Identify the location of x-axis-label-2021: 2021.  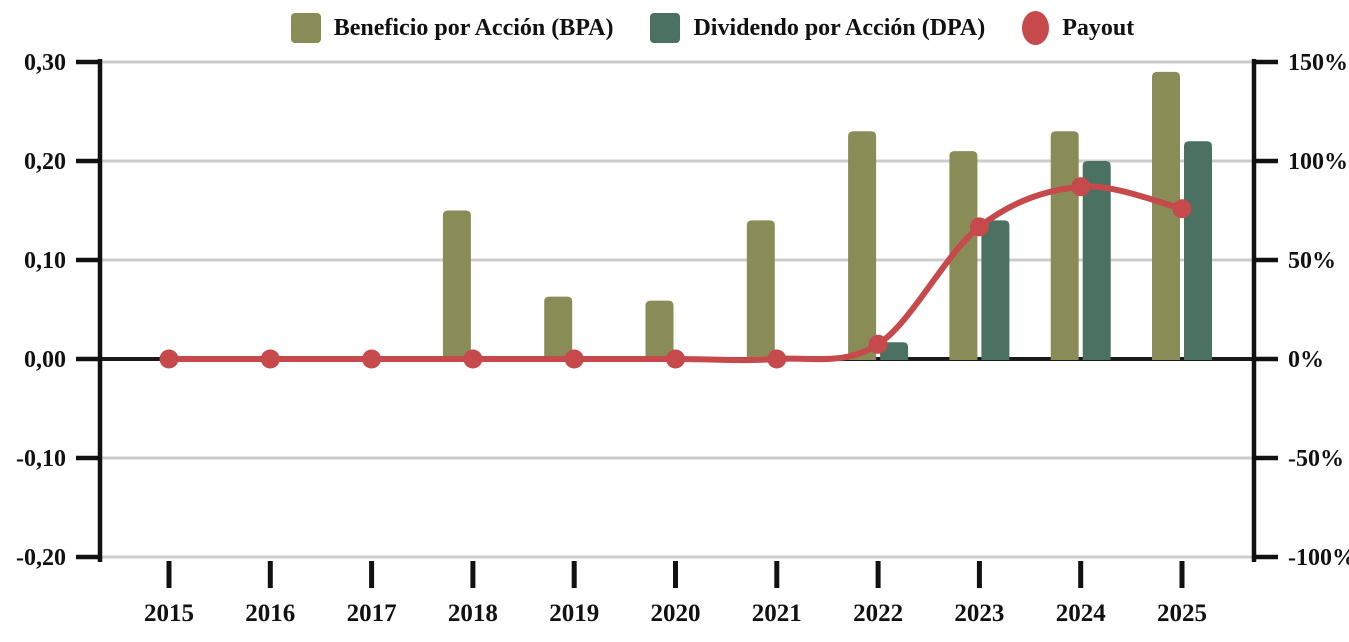
(777, 613).